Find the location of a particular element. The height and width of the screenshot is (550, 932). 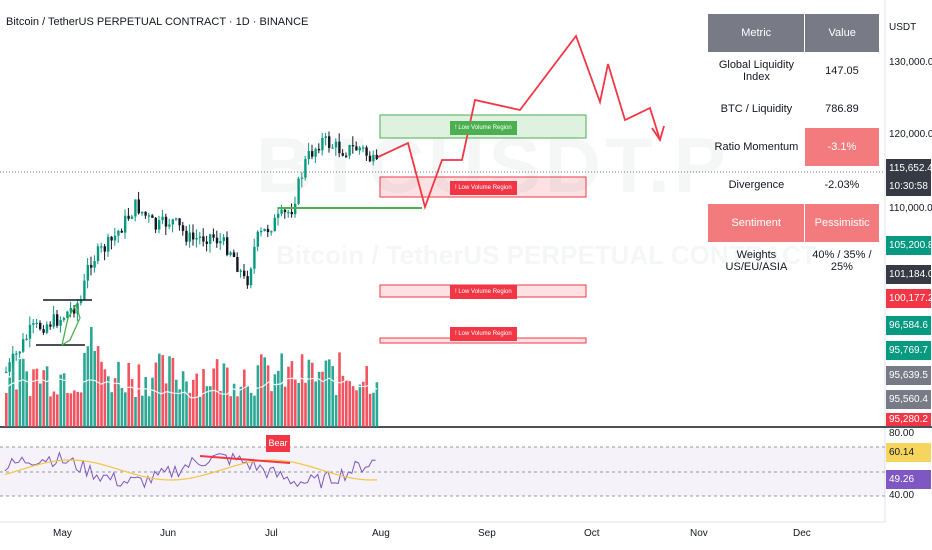

table-row: Ratio Momentum -3.1% is located at coordinates (793, 147).